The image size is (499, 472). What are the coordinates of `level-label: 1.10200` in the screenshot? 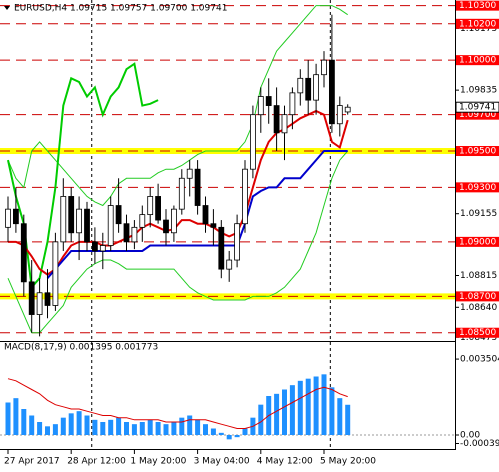 It's located at (477, 24).